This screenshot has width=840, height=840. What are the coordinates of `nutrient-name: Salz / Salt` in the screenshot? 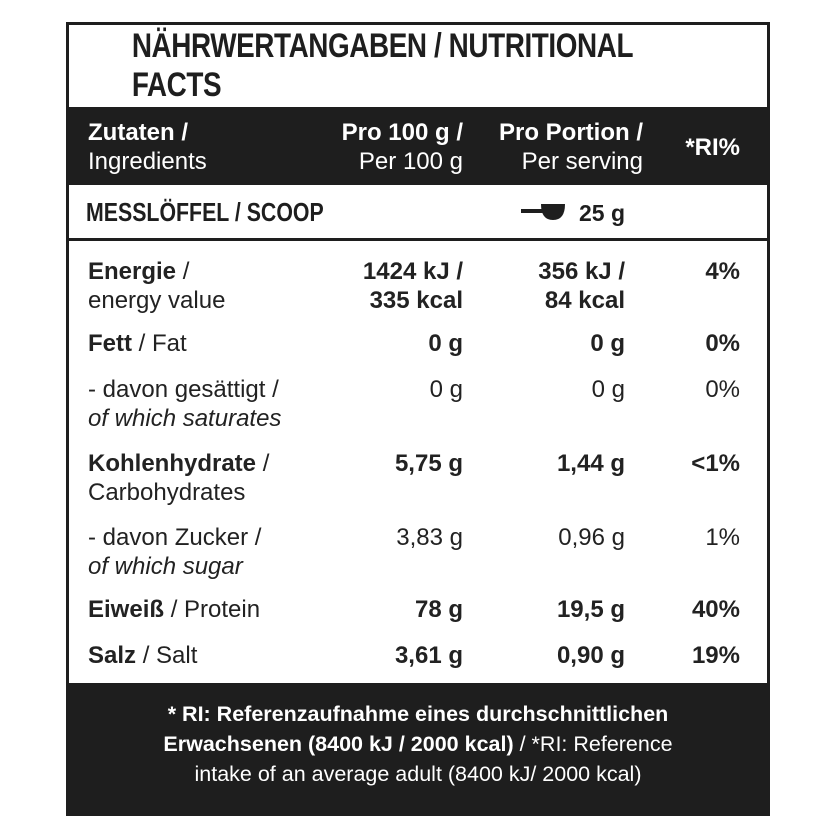 It's located at (142, 655).